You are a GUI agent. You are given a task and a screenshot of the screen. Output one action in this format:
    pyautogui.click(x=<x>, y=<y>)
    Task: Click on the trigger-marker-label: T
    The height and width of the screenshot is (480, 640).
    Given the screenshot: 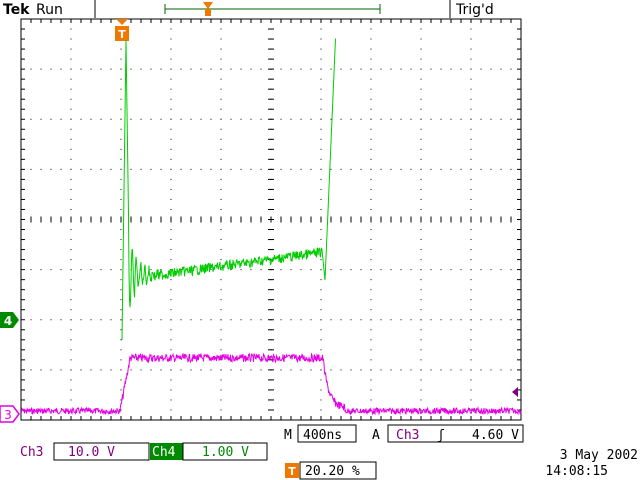 What is the action you would take?
    pyautogui.click(x=122, y=34)
    